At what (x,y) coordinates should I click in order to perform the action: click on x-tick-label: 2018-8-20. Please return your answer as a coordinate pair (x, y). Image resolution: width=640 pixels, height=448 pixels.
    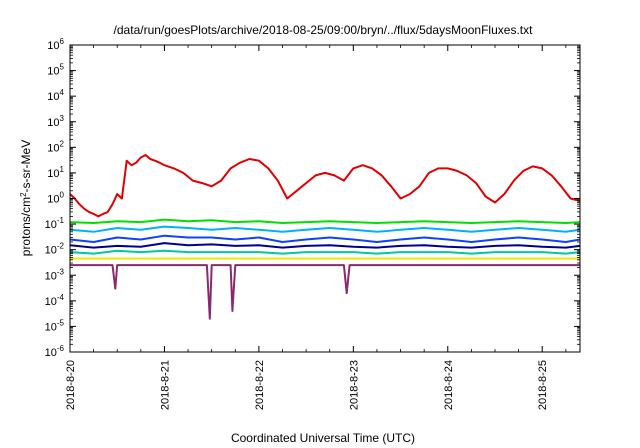
    Looking at the image, I should click on (71, 385).